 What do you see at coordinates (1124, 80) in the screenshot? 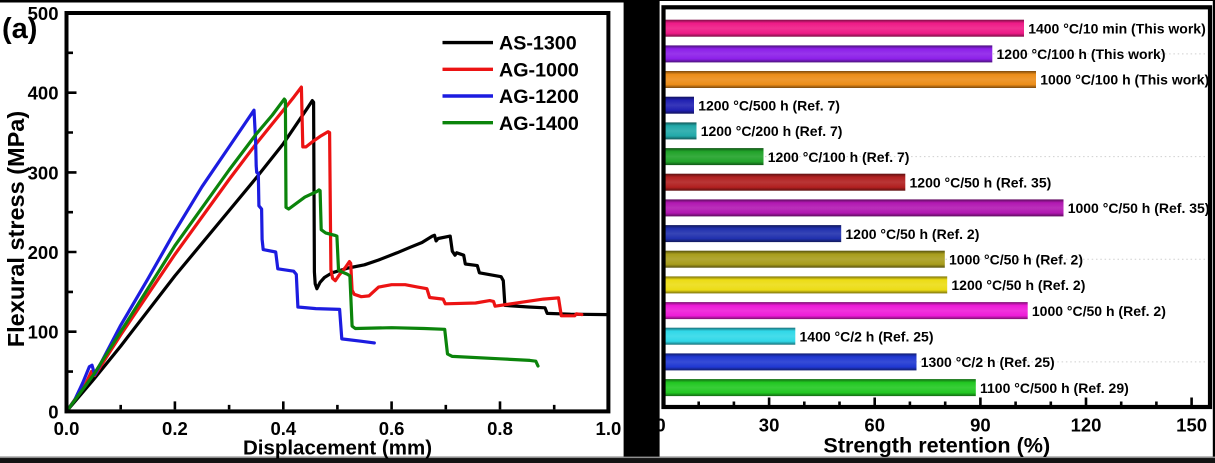
I see `svg-text: 1000 °C/100 h (This work)` at bounding box center [1124, 80].